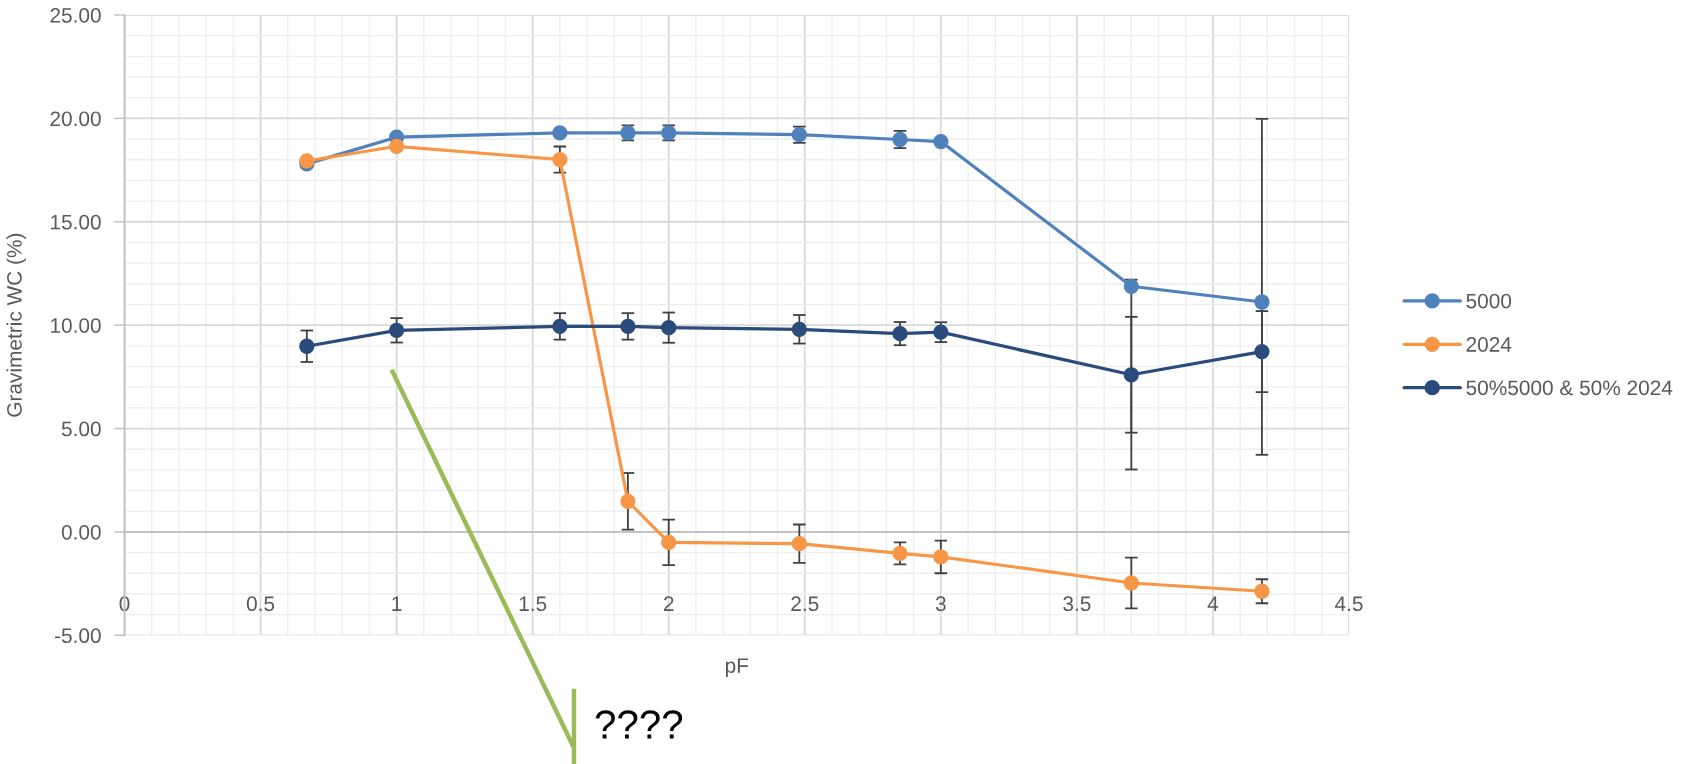 This screenshot has height=764, width=1688. I want to click on x-axis-title: pF, so click(737, 668).